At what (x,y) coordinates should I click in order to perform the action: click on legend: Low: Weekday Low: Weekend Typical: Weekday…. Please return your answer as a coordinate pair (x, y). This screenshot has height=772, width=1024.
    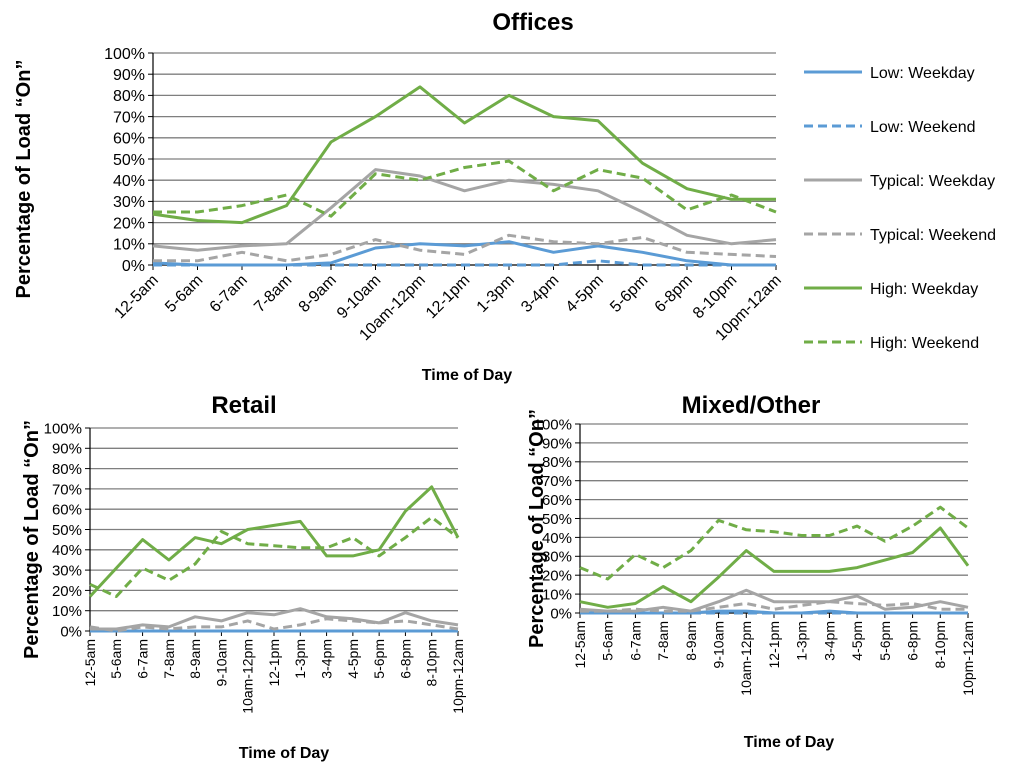
    Looking at the image, I should click on (900, 208).